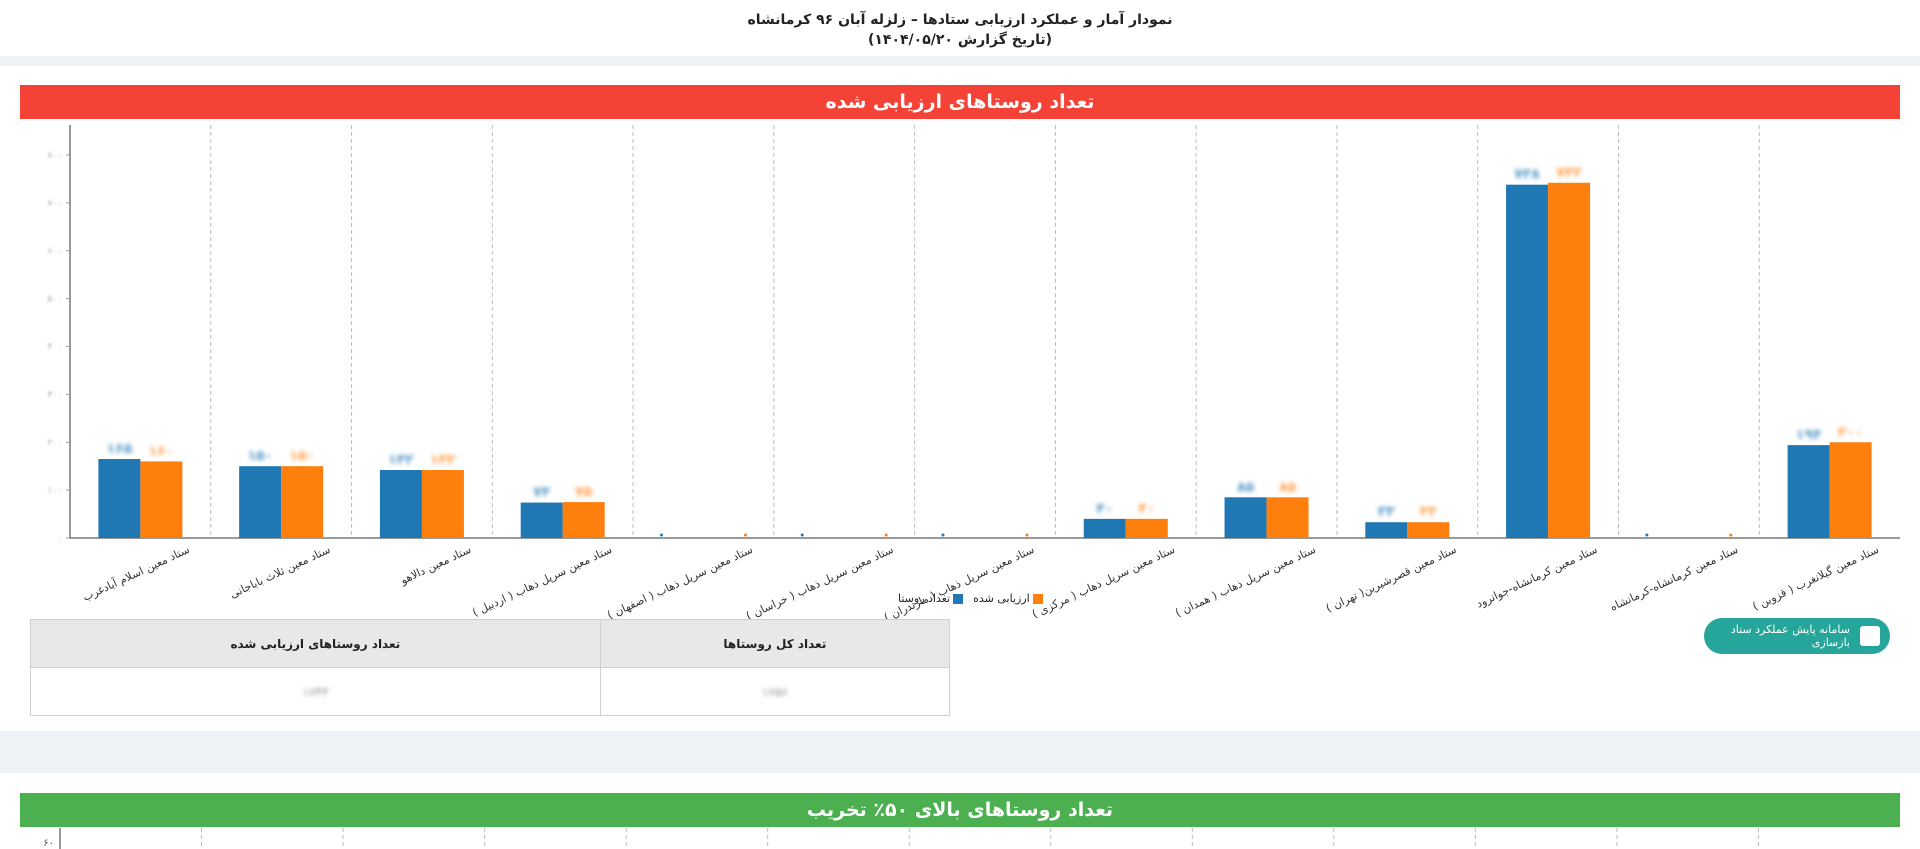  Describe the element at coordinates (960, 61) in the screenshot. I see `separator-band` at that location.